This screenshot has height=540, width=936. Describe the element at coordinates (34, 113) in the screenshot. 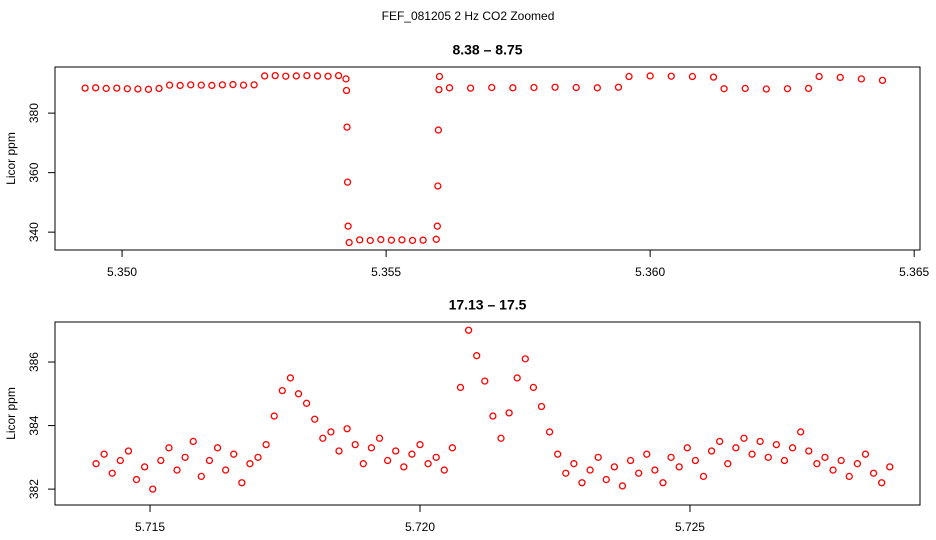

I see `y-tick-label: 380` at that location.